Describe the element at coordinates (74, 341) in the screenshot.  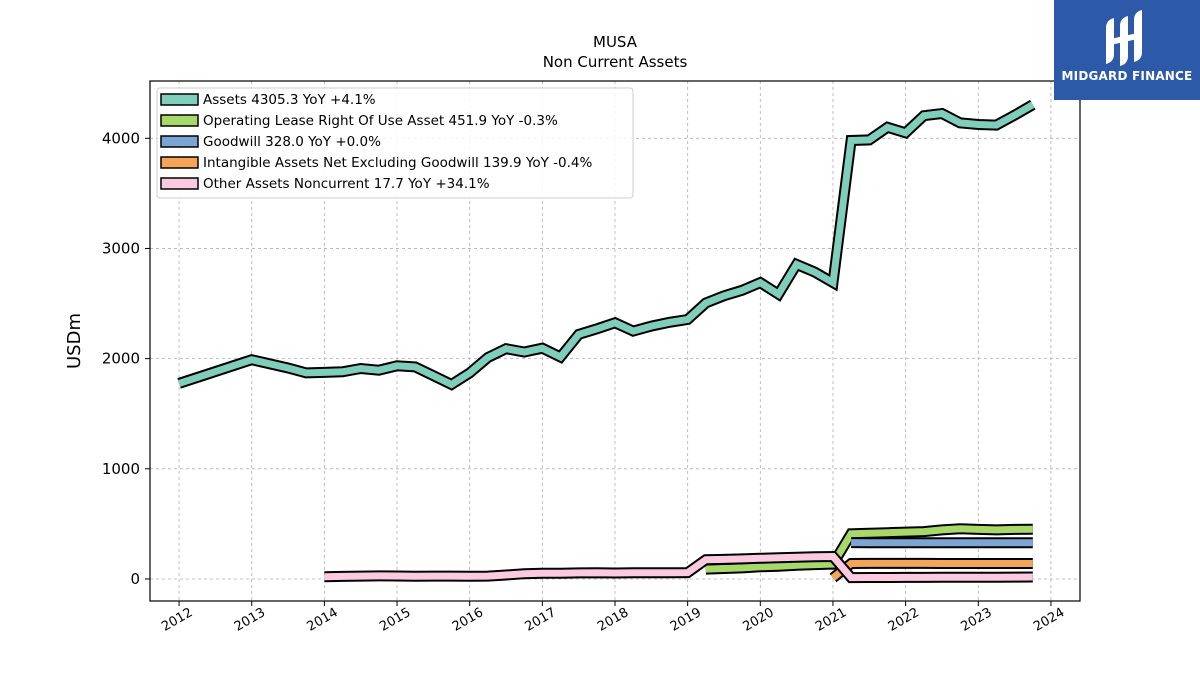
I see `y-axis-label: USDm` at that location.